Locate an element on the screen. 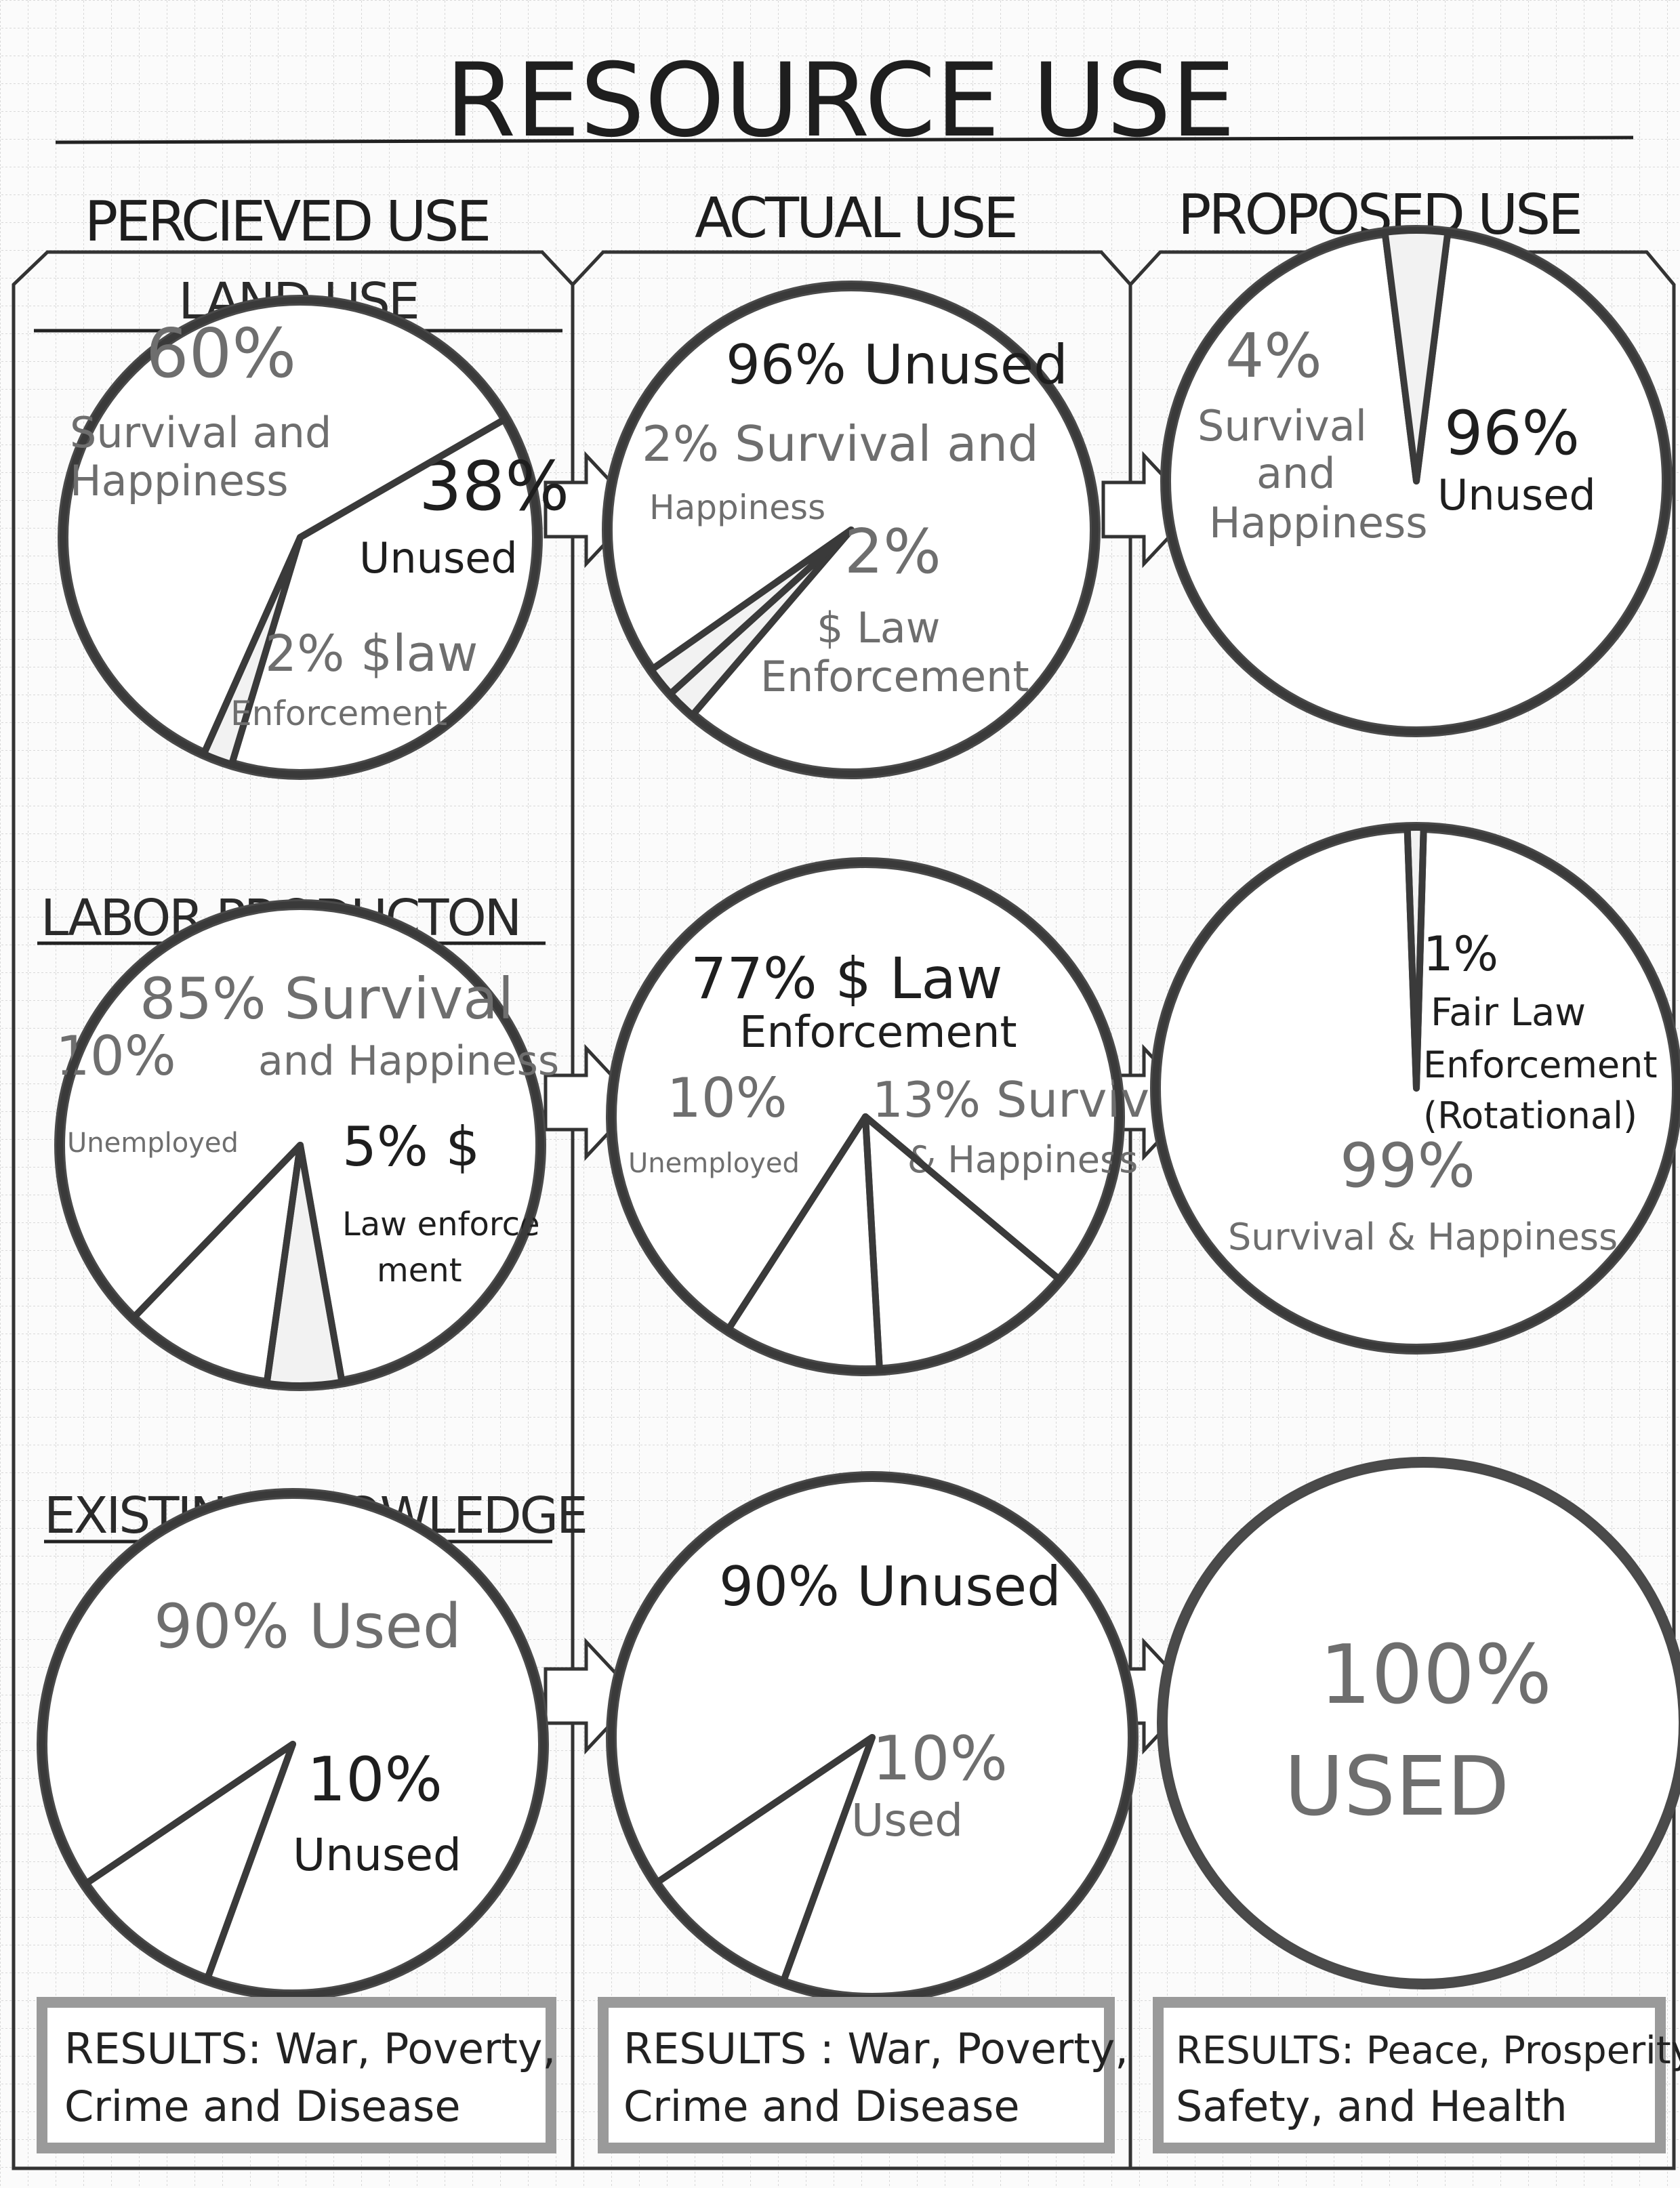  slice-label: 85% Survival is located at coordinates (327, 999).